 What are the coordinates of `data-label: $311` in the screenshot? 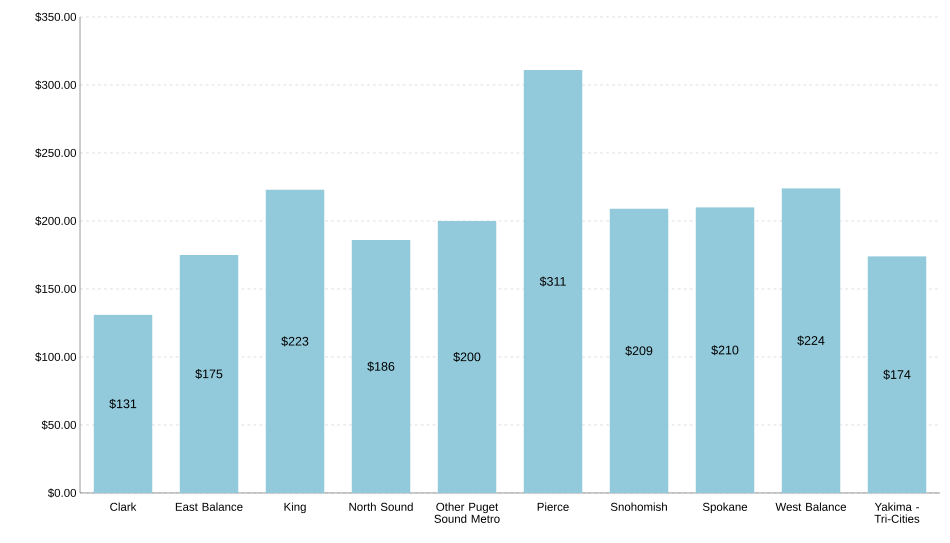 It's located at (553, 281).